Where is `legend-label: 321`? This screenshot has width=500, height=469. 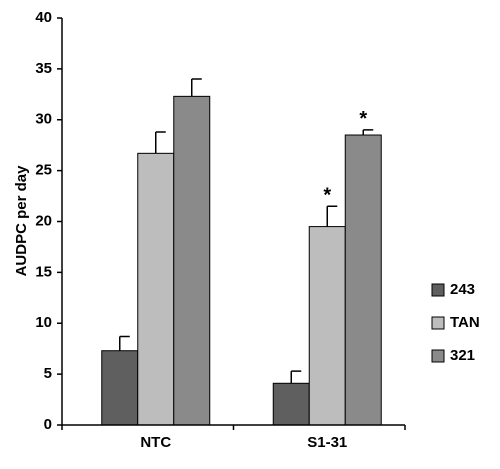 legend-label: 321 is located at coordinates (462, 355).